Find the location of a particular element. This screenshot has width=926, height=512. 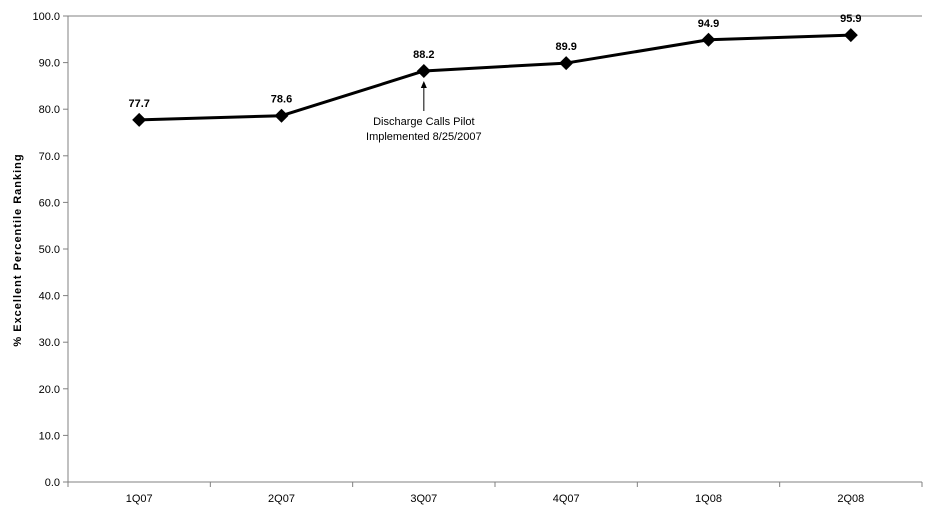

x-tick-label: 2Q08 is located at coordinates (850, 499).